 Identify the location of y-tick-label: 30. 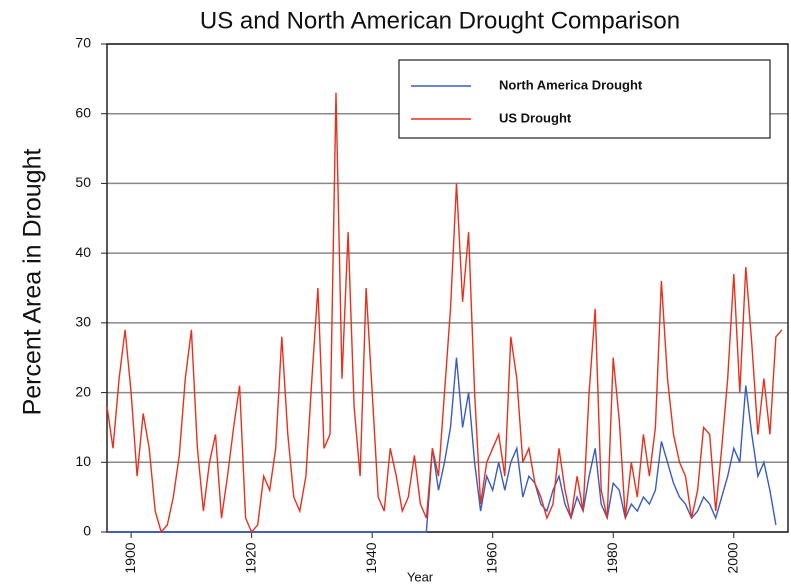
(83, 322).